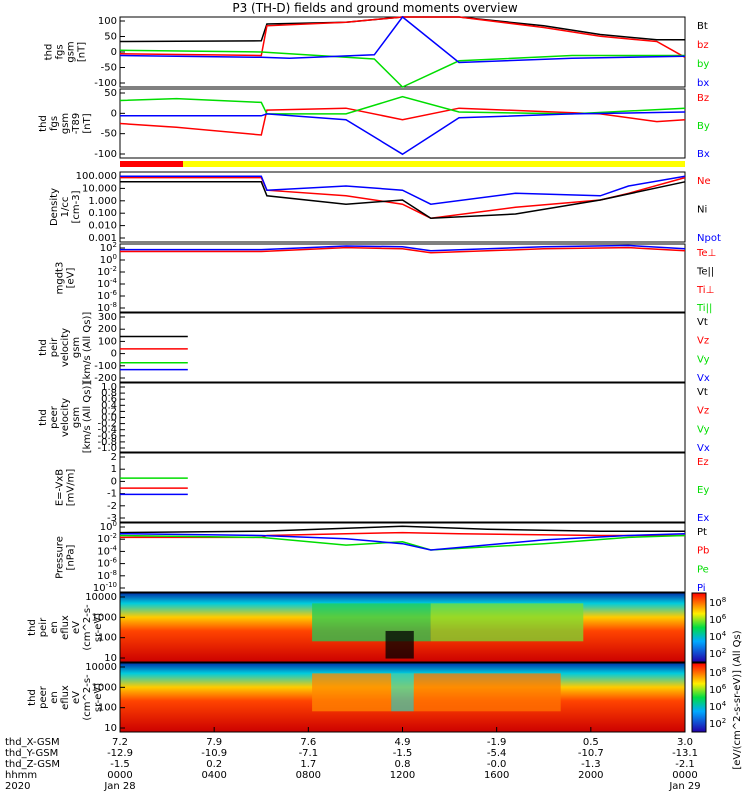 The height and width of the screenshot is (800, 750). Describe the element at coordinates (112, 506) in the screenshot. I see `y-tick-label: -2` at that location.